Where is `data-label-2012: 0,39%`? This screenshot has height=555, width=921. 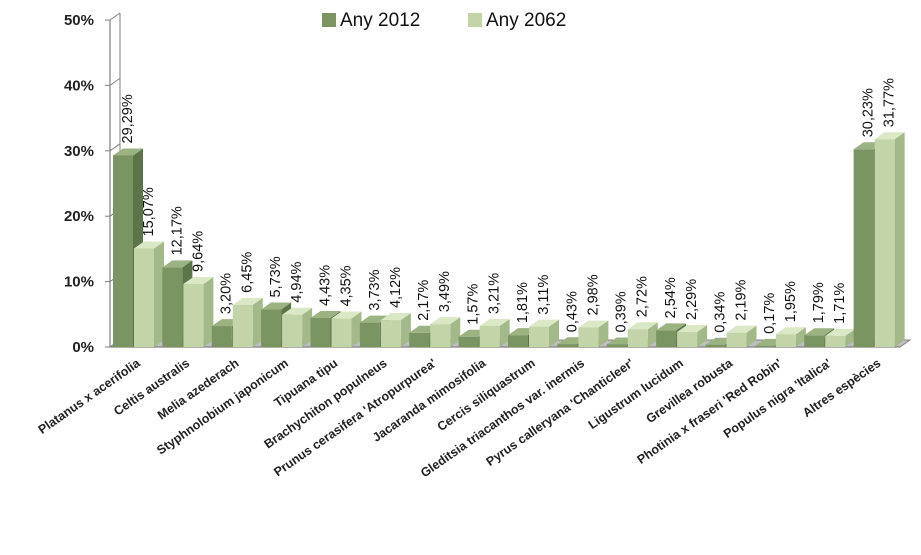
data-label-2012: 0,39% is located at coordinates (622, 311).